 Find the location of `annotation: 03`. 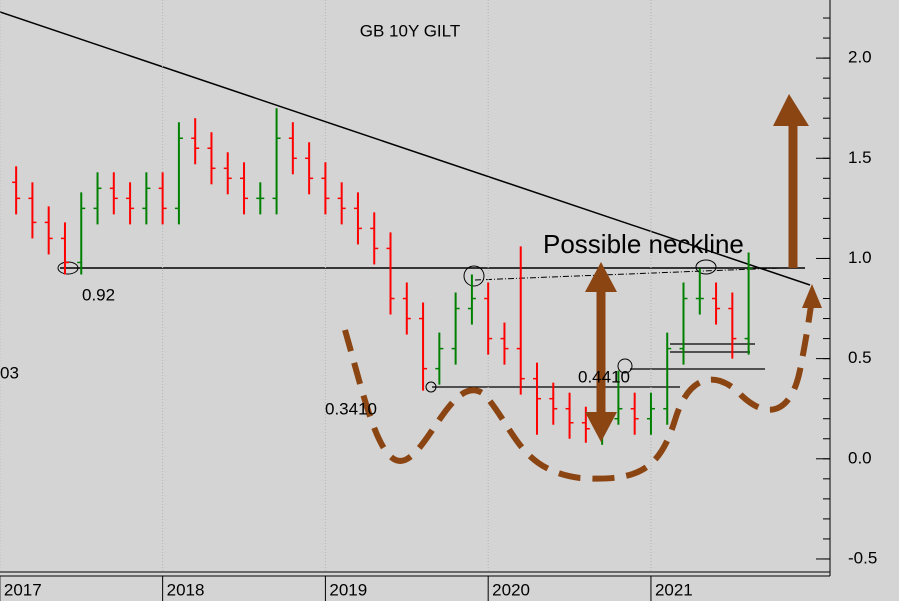

annotation: 03 is located at coordinates (9, 372).